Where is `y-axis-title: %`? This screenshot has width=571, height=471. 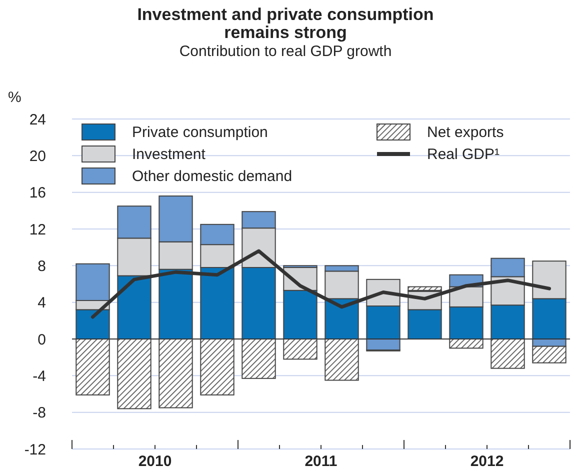 y-axis-title: % is located at coordinates (15, 97).